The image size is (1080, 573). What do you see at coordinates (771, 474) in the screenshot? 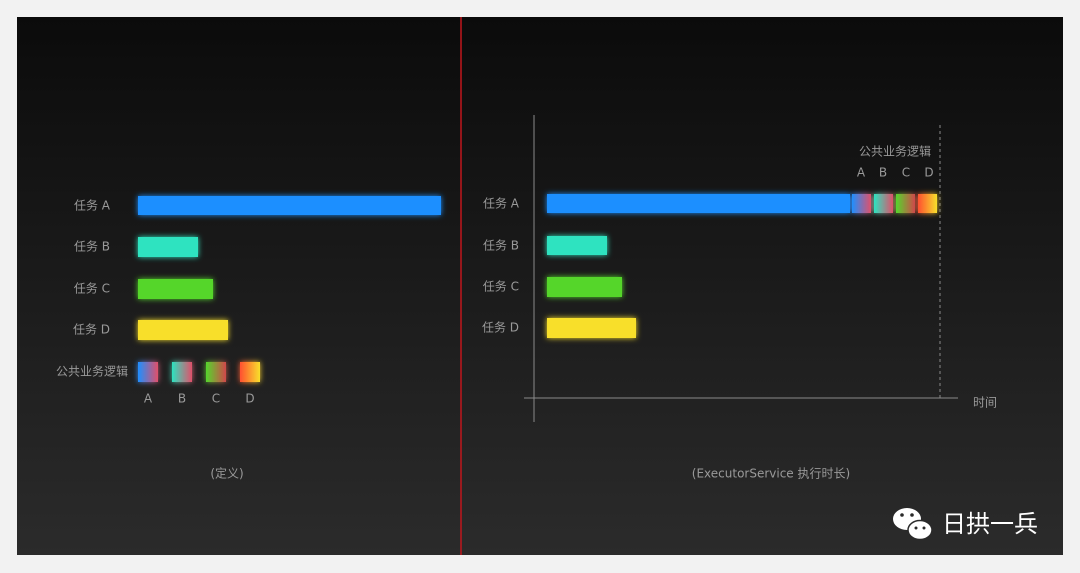
I see `caption: (ExecutorService 执行时长)` at bounding box center [771, 474].